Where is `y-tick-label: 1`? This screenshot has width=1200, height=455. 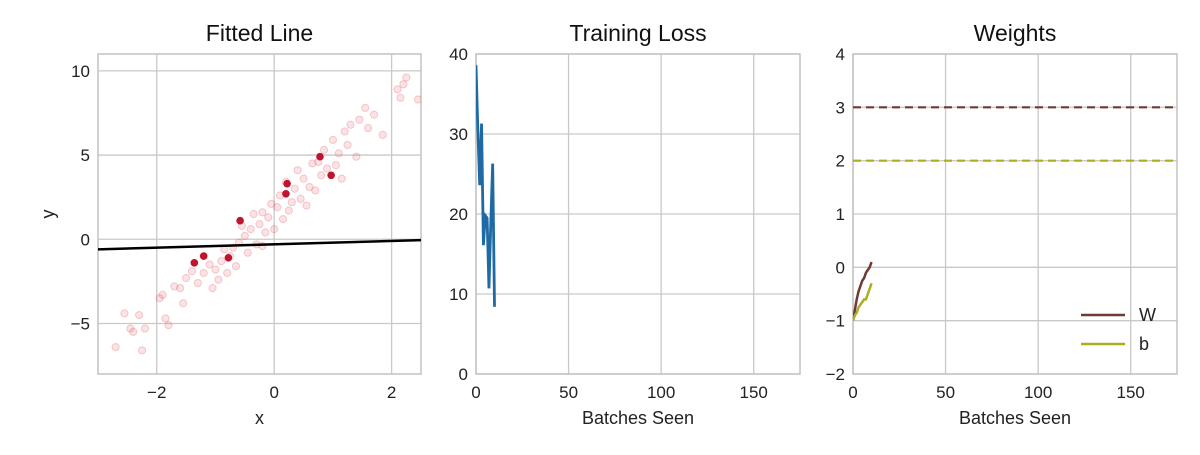
y-tick-label: 1 is located at coordinates (840, 214).